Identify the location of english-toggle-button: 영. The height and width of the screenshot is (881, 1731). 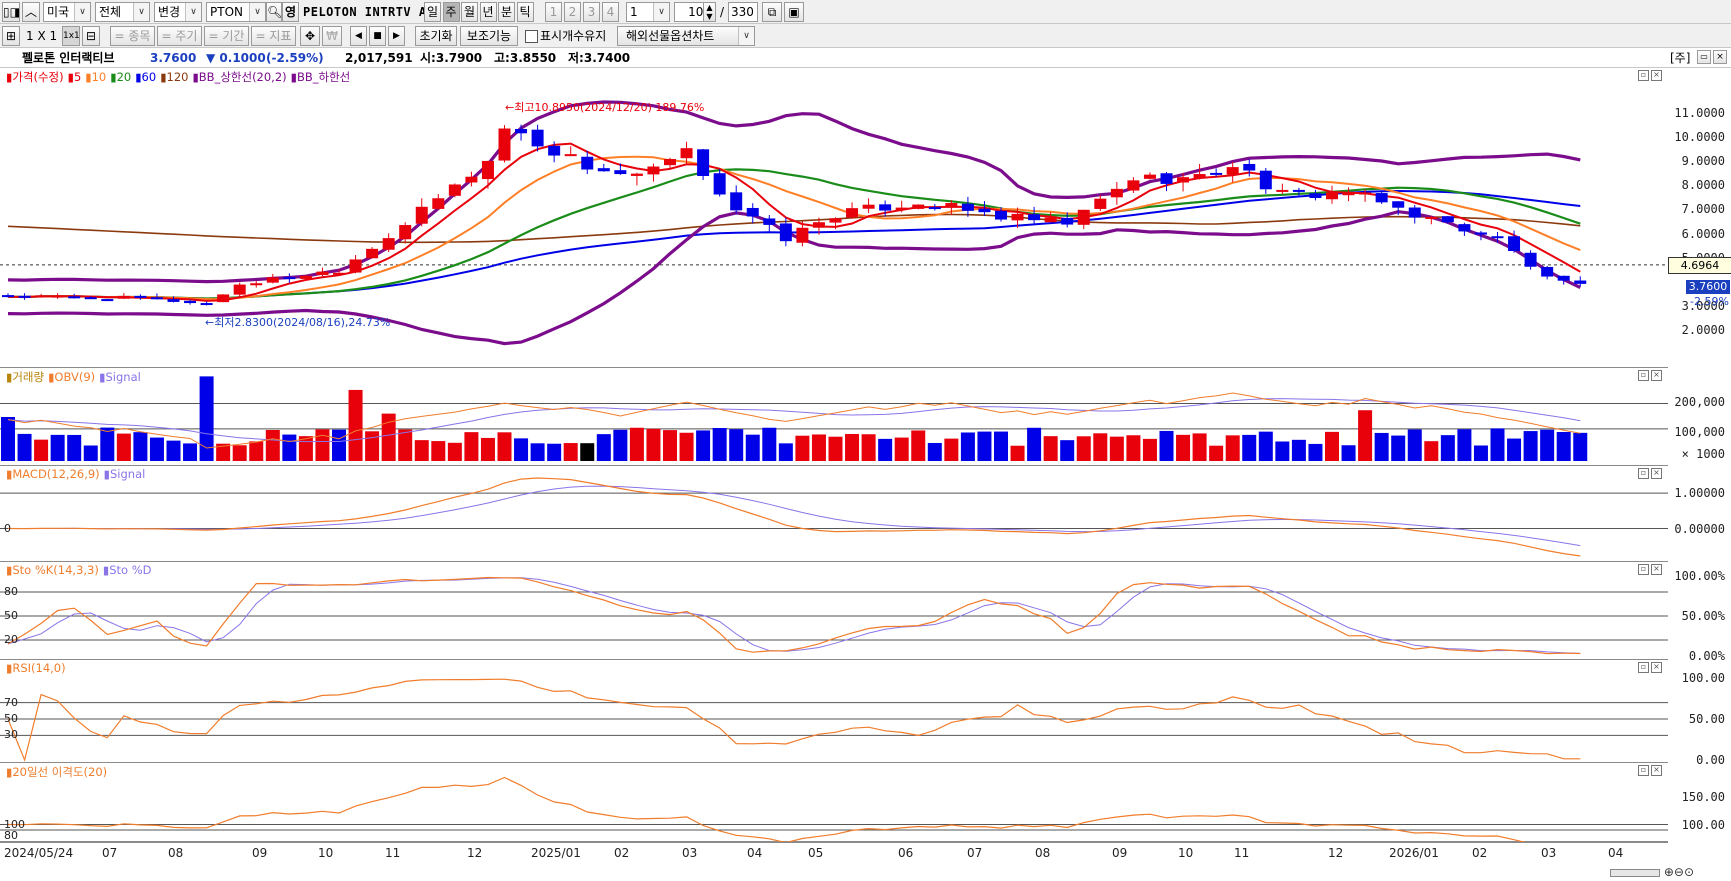
(290, 12).